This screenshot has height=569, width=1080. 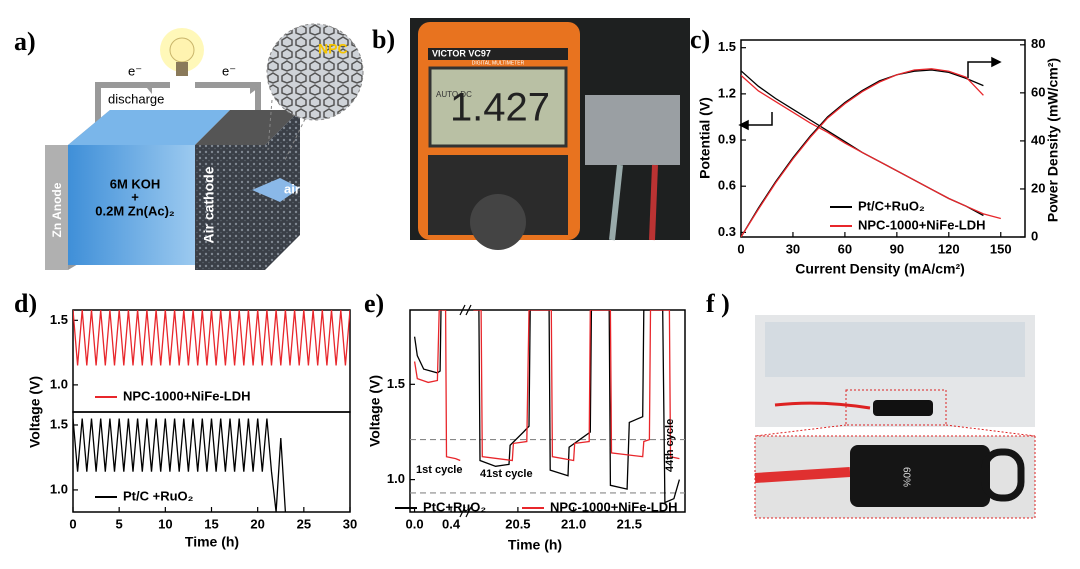 I want to click on y-tick-label: 0.3, so click(x=727, y=231).